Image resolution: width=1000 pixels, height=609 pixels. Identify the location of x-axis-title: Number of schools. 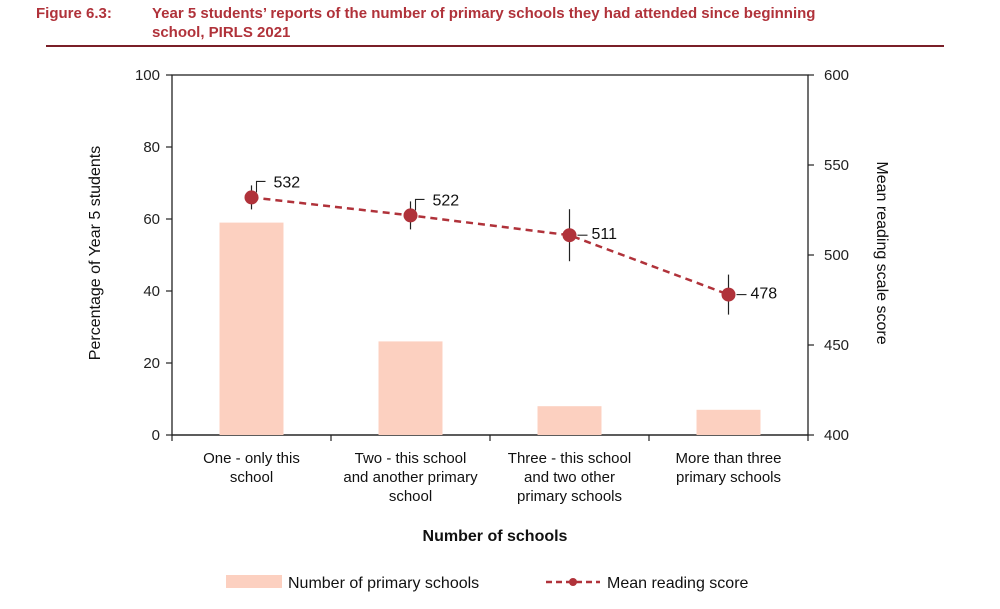
(495, 536).